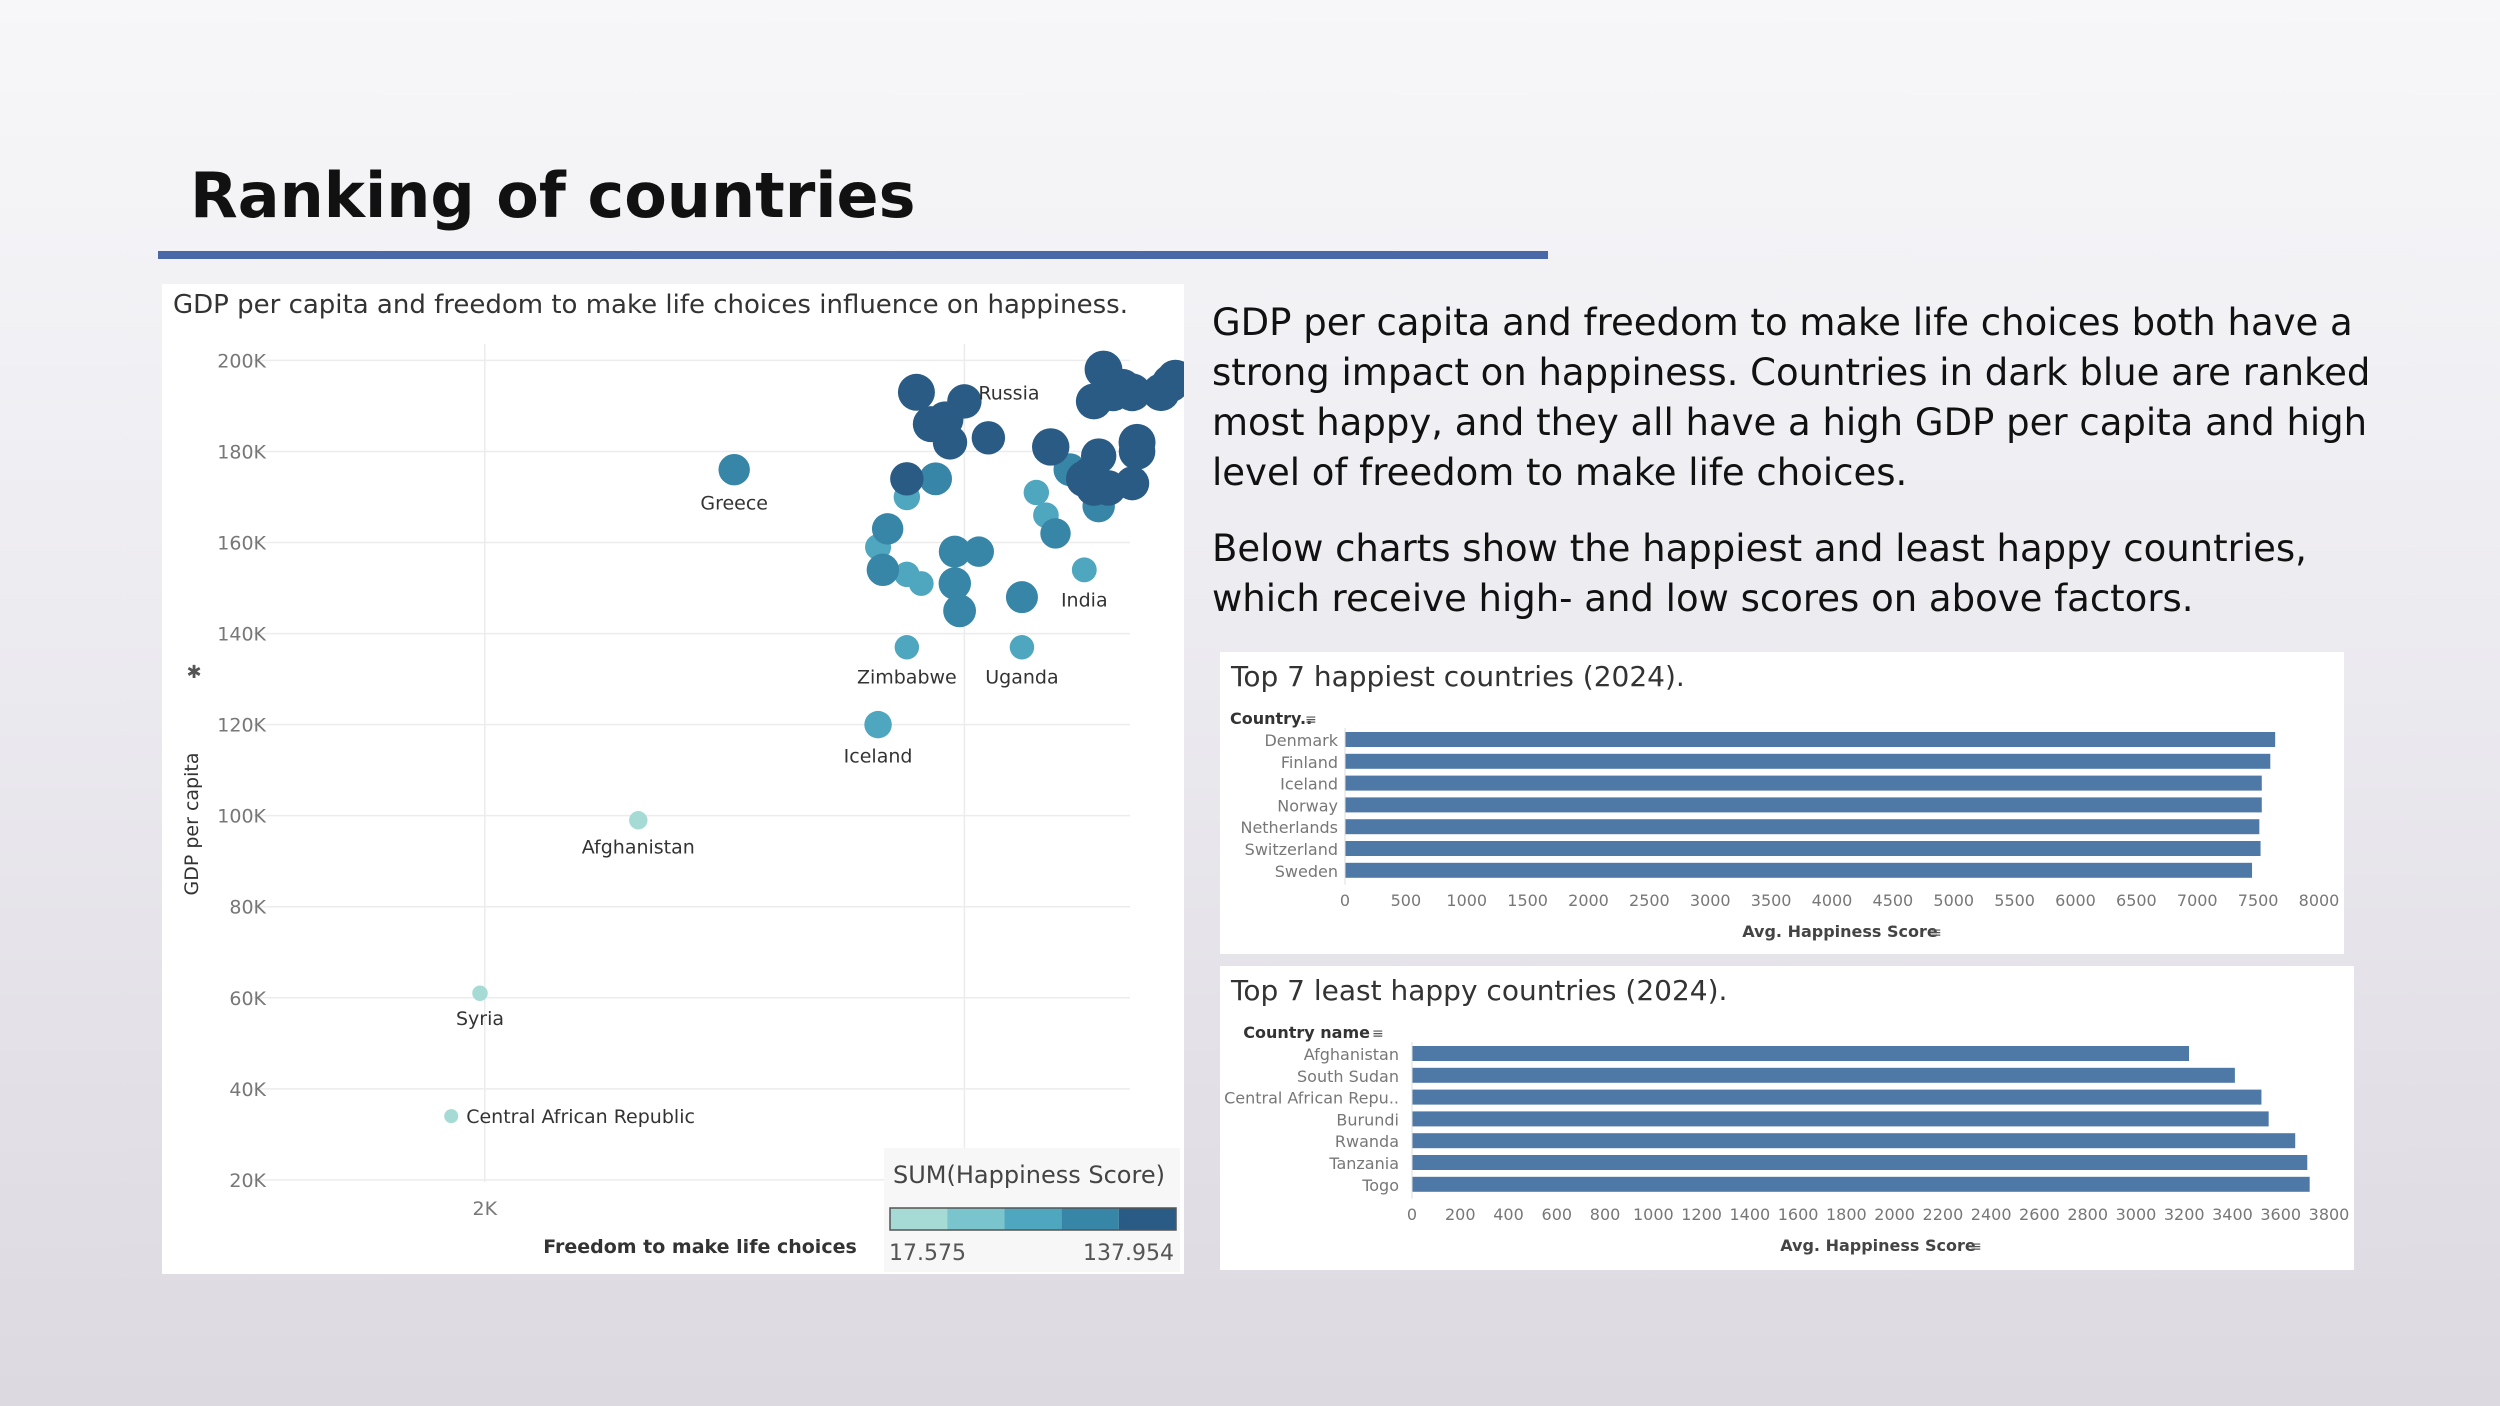  Describe the element at coordinates (241, 452) in the screenshot. I see `y-tick-label: 180K` at that location.